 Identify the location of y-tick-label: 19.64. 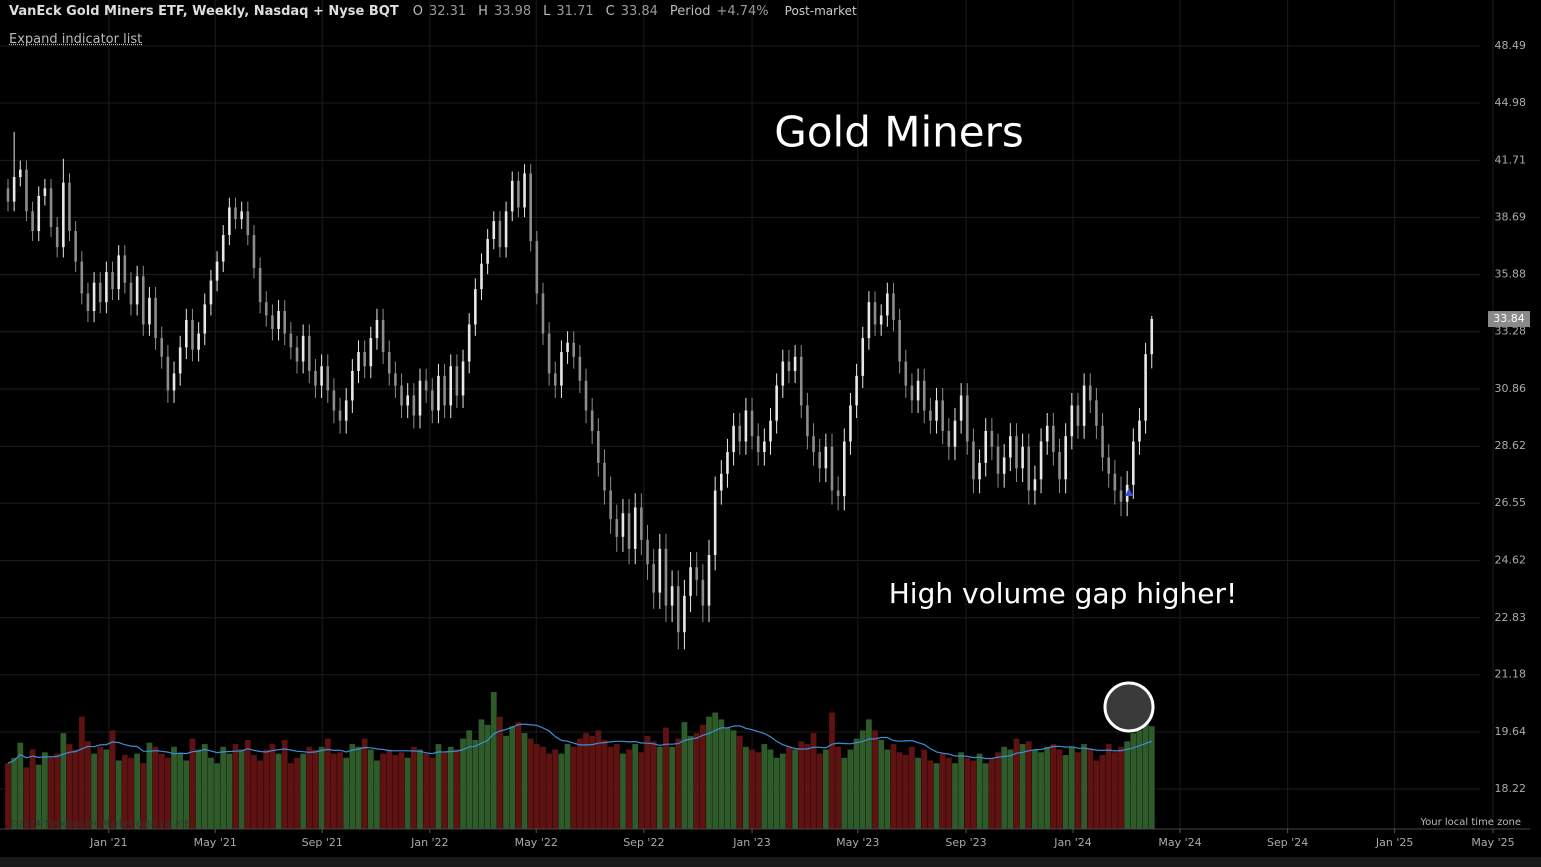
(1511, 731).